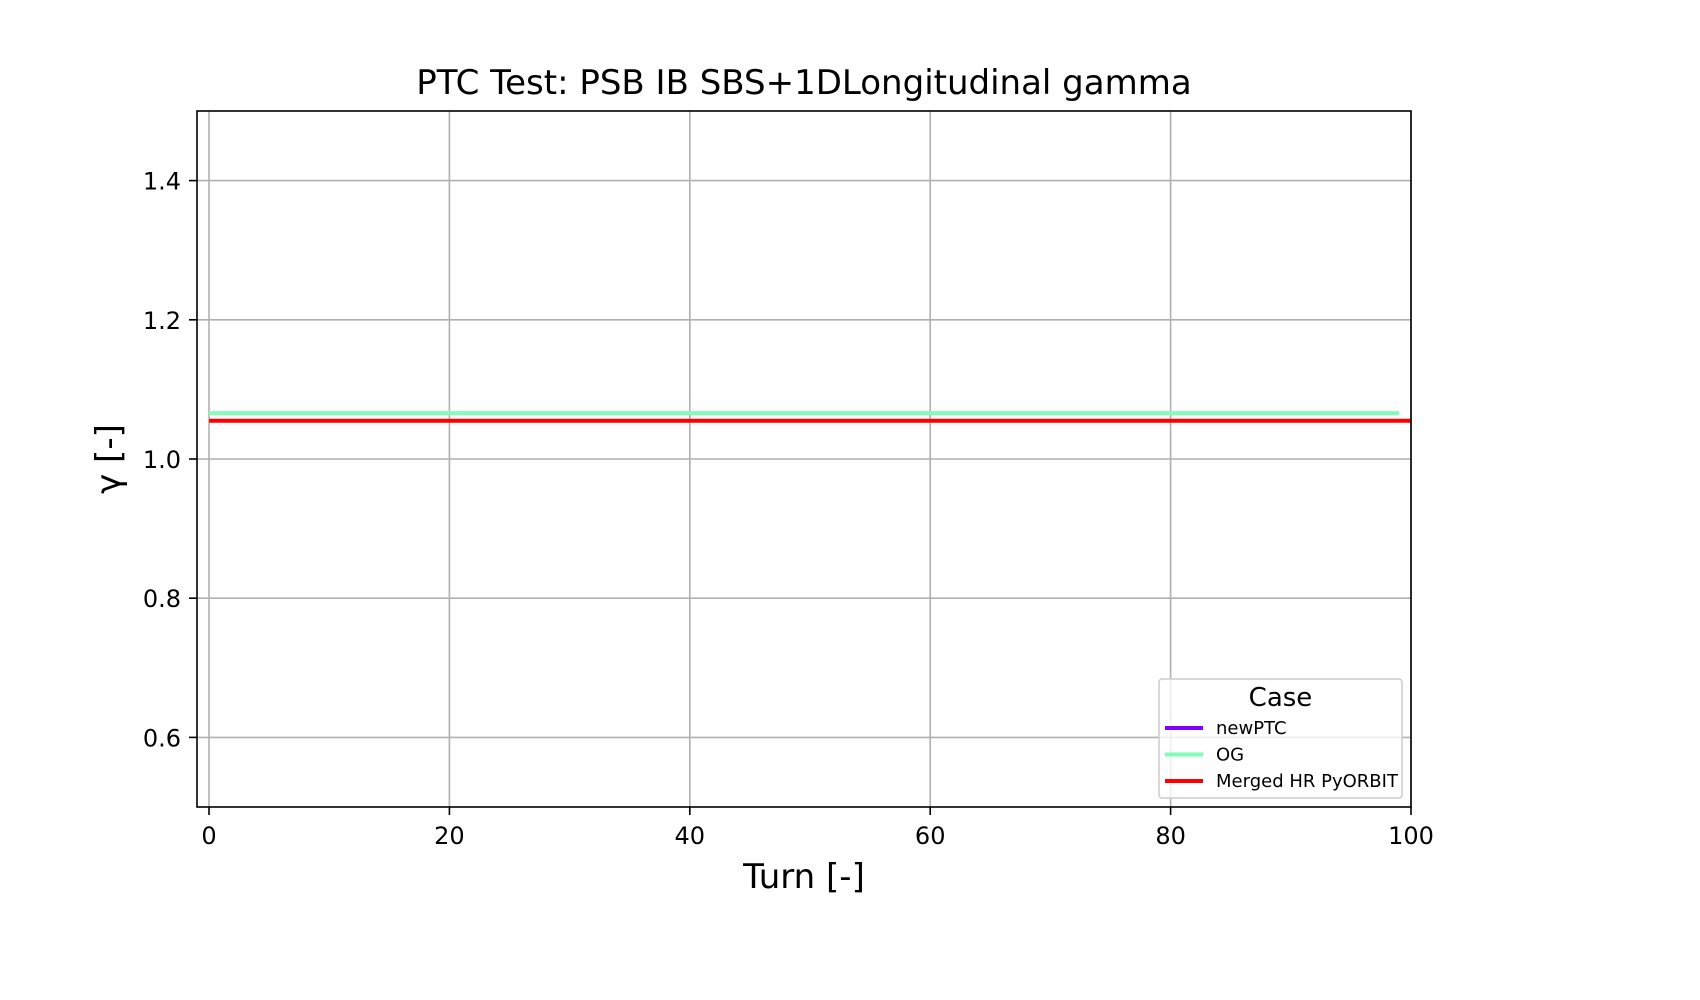 Image resolution: width=1700 pixels, height=1000 pixels. Describe the element at coordinates (1411, 836) in the screenshot. I see `x-tick-label: 100` at that location.